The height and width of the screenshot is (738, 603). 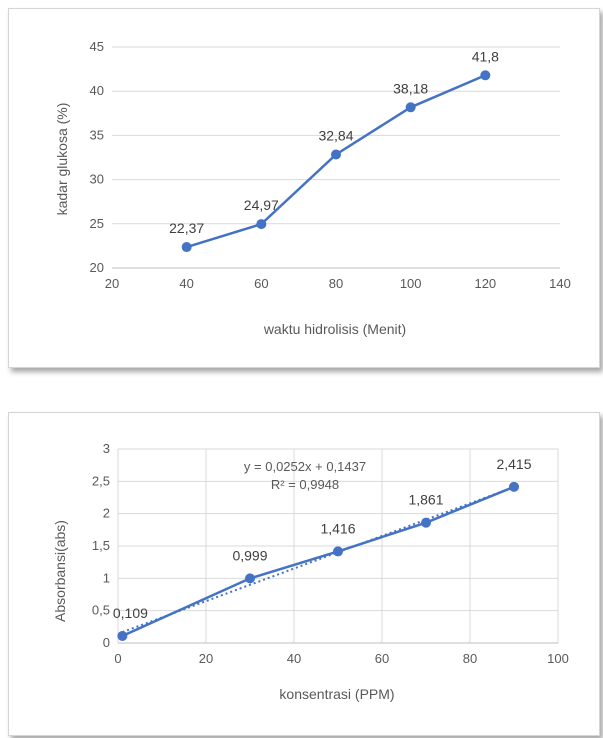 What do you see at coordinates (106, 448) in the screenshot?
I see `y-tick-label: 3` at bounding box center [106, 448].